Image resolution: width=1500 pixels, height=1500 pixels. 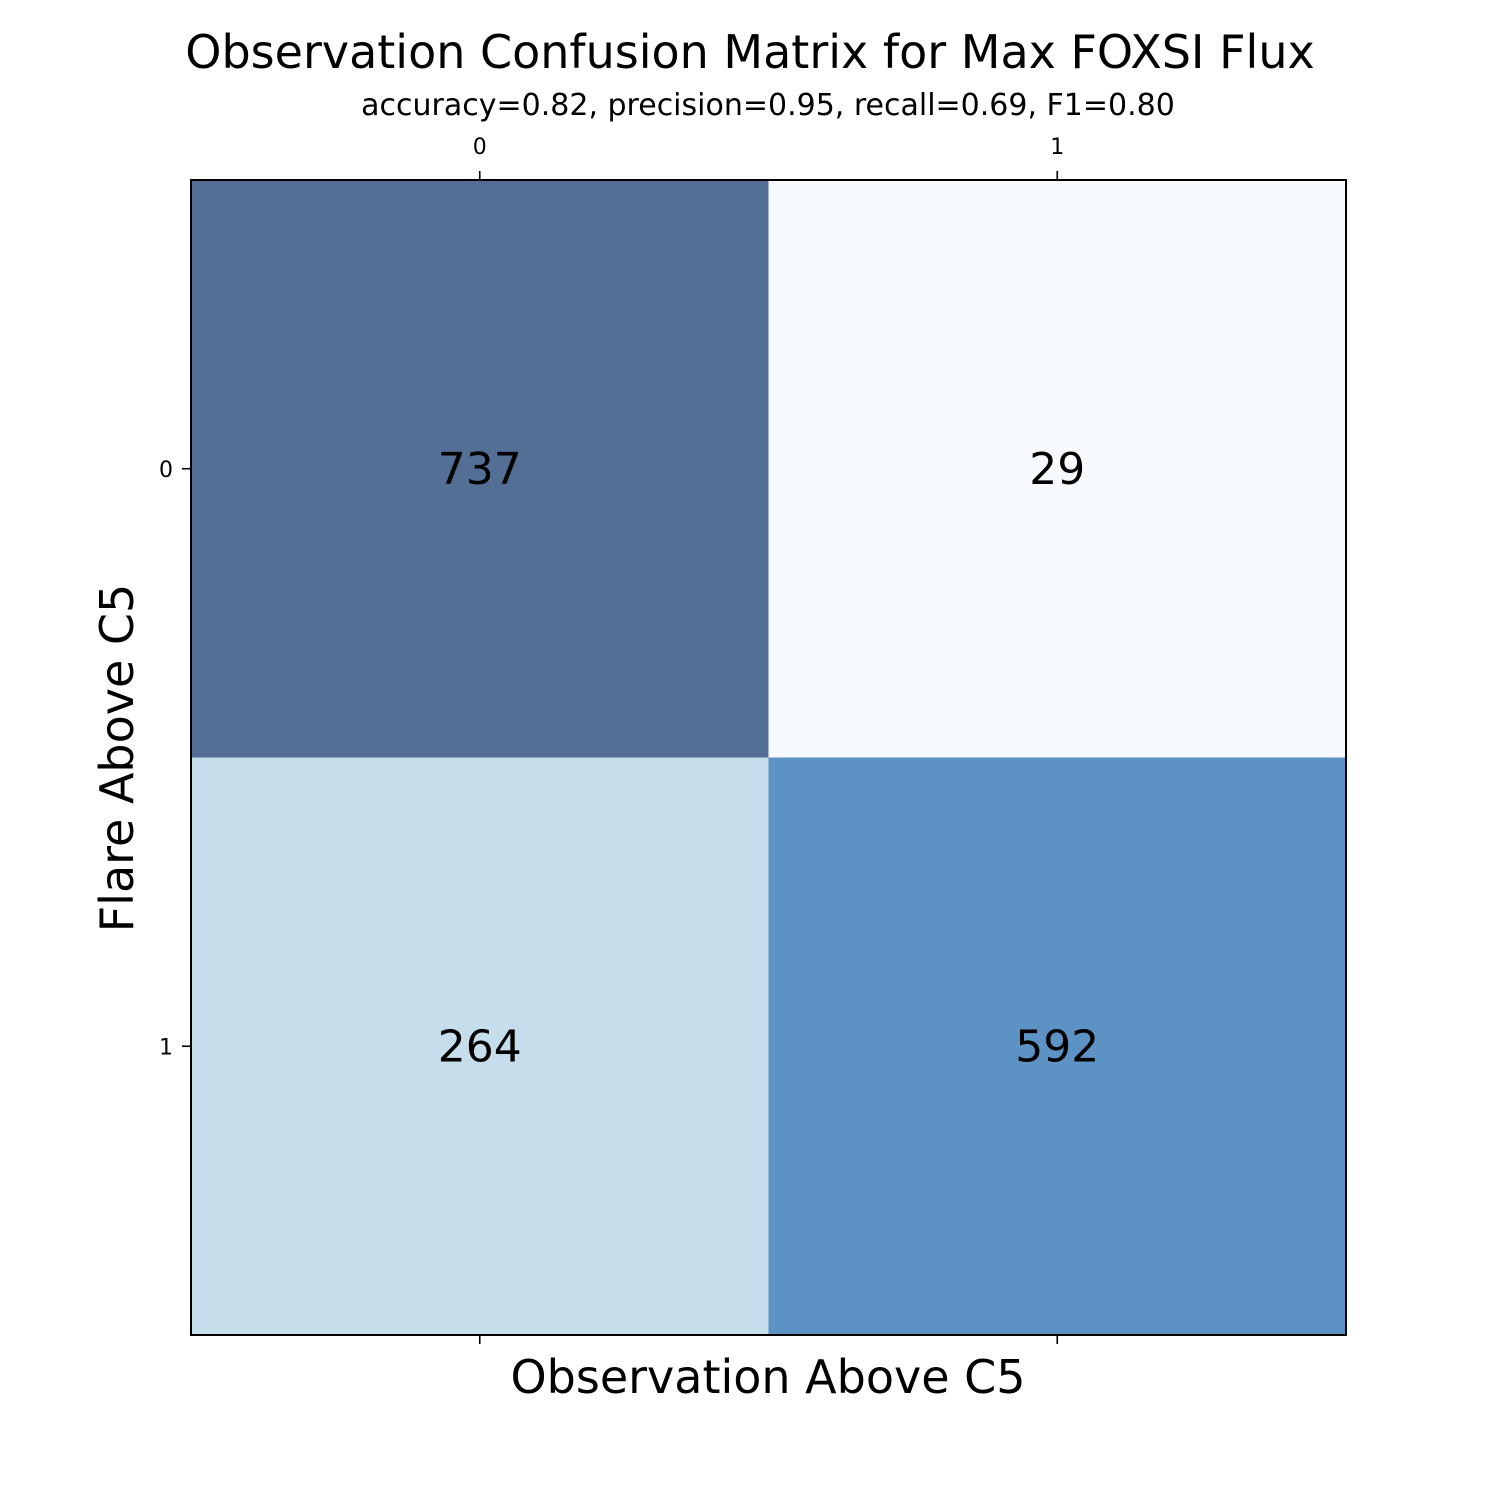 What do you see at coordinates (166, 1047) in the screenshot?
I see `y-tick-label-1: 1` at bounding box center [166, 1047].